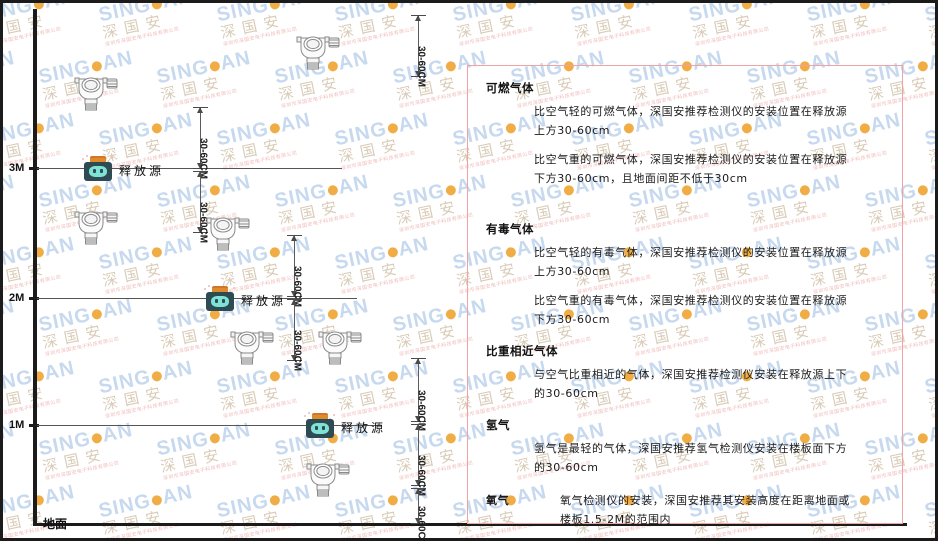  Describe the element at coordinates (17, 168) in the screenshot. I see `level-label-3m: 3M` at that location.